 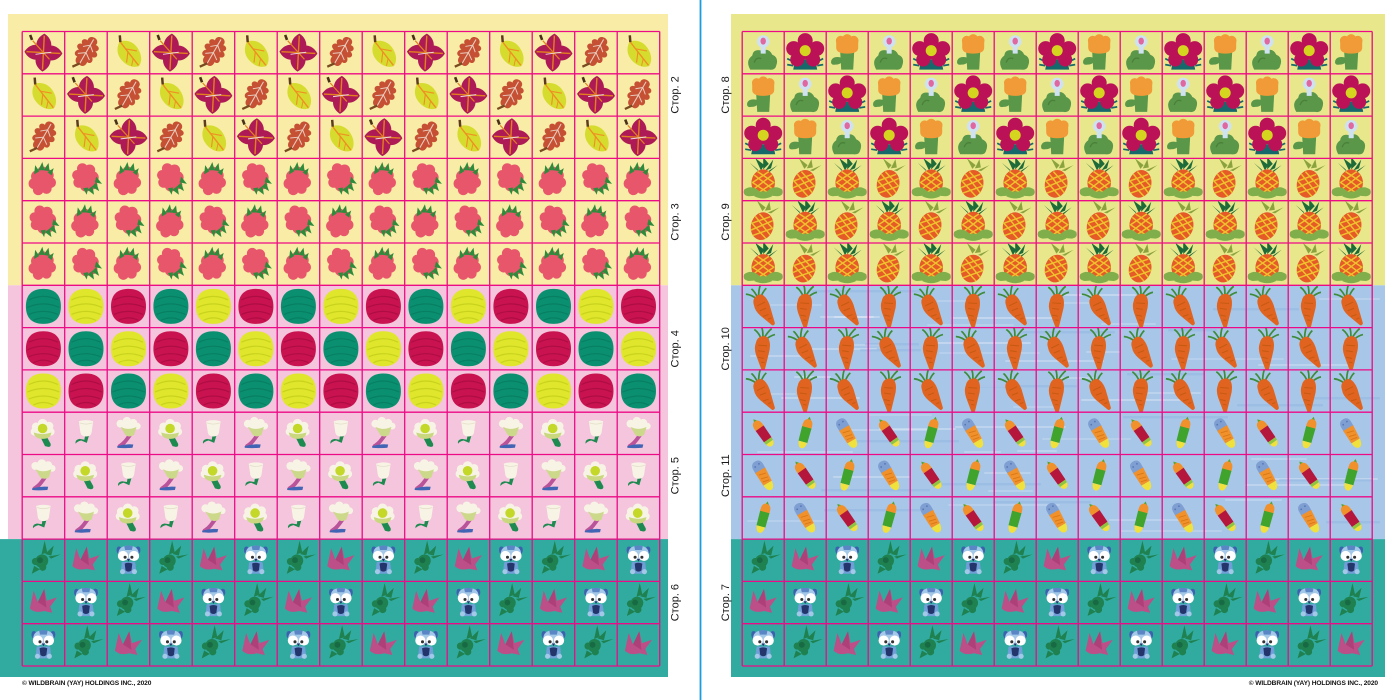 What do you see at coordinates (726, 348) in the screenshot?
I see `svg-text: Стор. 10` at bounding box center [726, 348].